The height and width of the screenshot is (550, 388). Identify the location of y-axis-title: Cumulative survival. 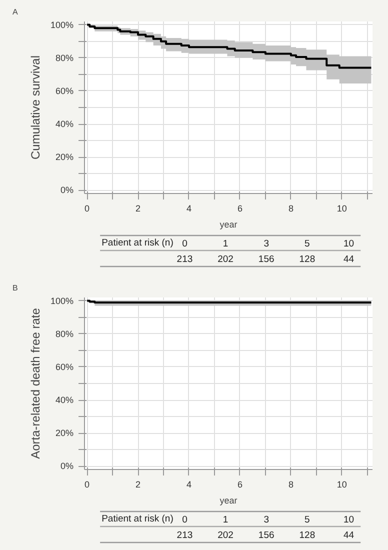
(35, 107).